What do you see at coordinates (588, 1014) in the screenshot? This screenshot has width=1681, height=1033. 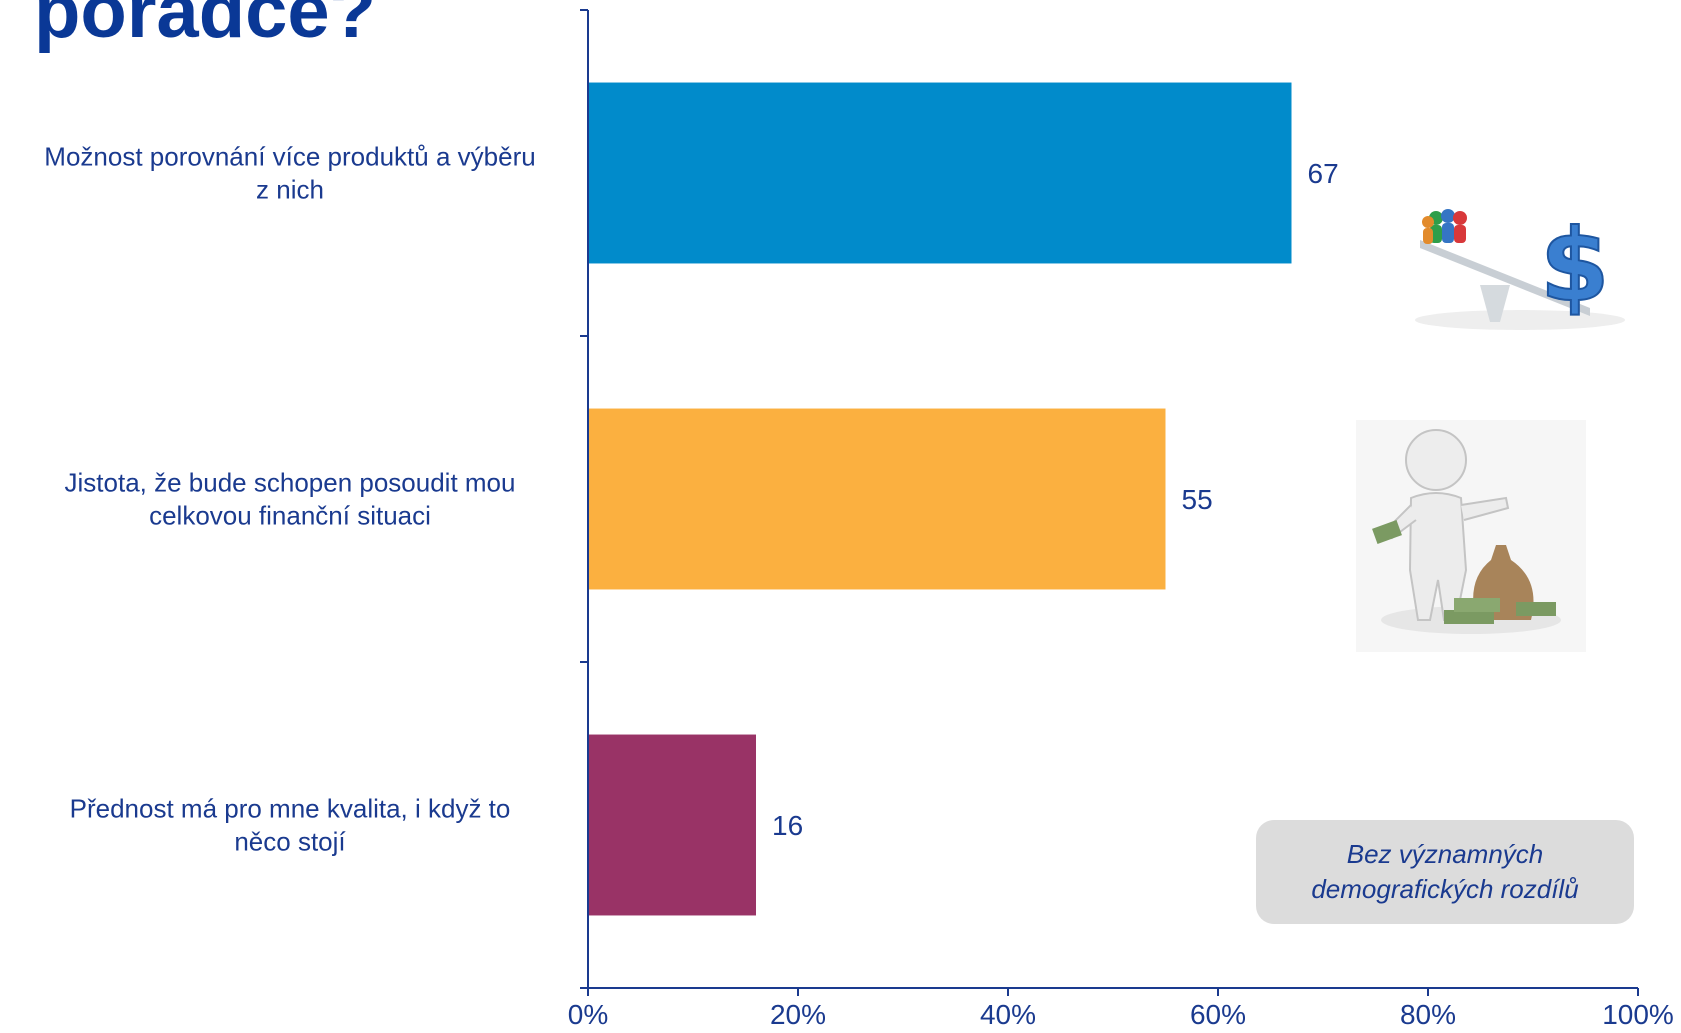 I see `x-tick-label: 0%` at bounding box center [588, 1014].